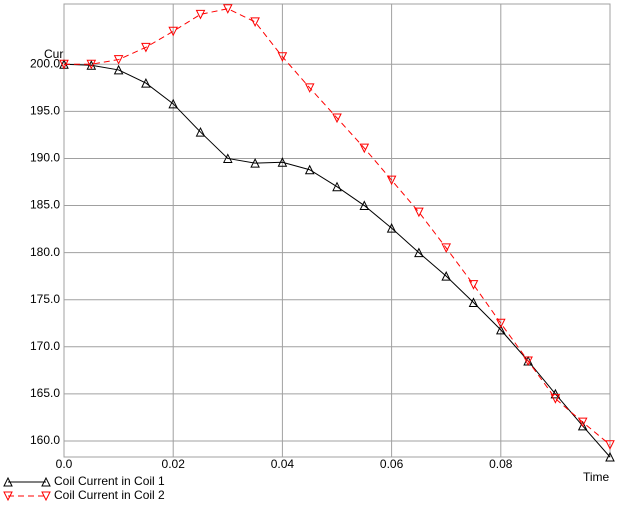 Image resolution: width=628 pixels, height=512 pixels. What do you see at coordinates (45, 393) in the screenshot?
I see `y-tick-label: 165.0` at bounding box center [45, 393].